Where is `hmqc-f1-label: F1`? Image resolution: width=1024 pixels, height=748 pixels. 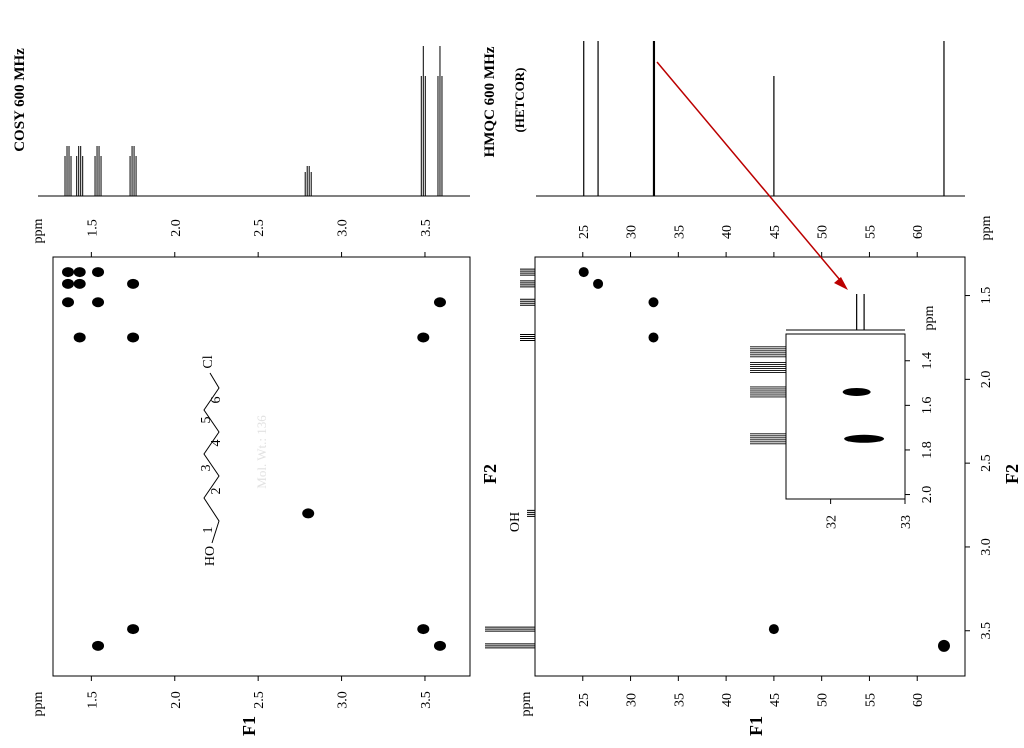 hmqc-f1-label: F1 is located at coordinates (756, 726).